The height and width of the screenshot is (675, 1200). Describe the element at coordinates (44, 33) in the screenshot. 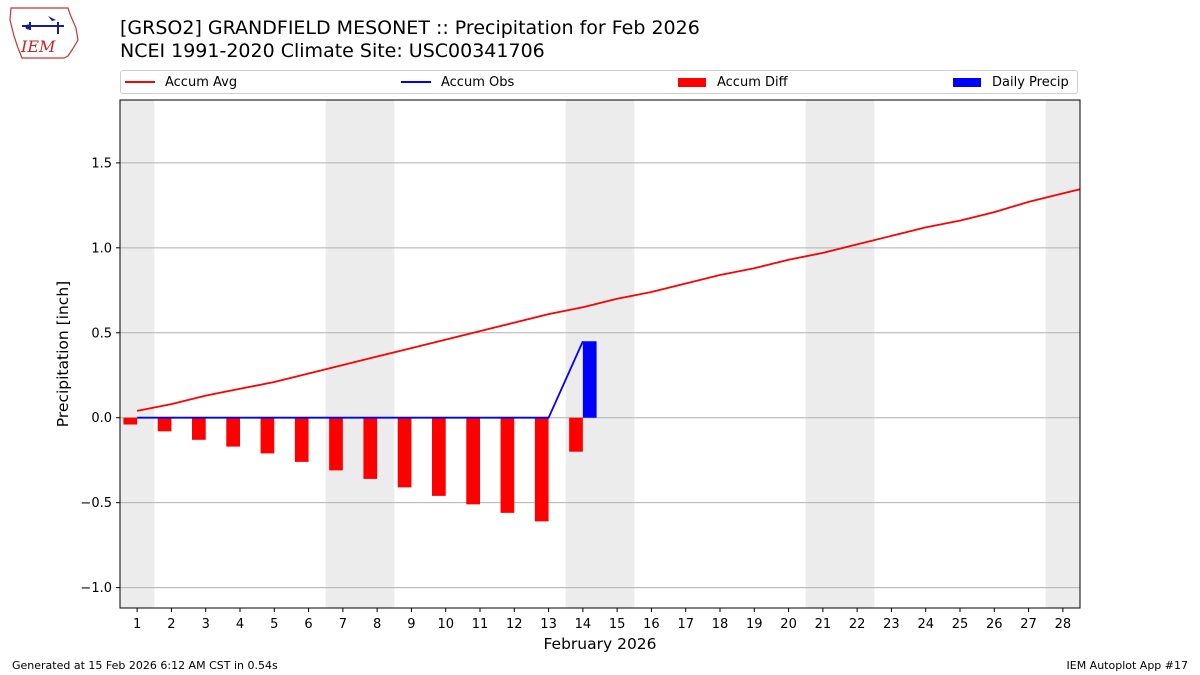

I see `iem-logo: IEM` at that location.